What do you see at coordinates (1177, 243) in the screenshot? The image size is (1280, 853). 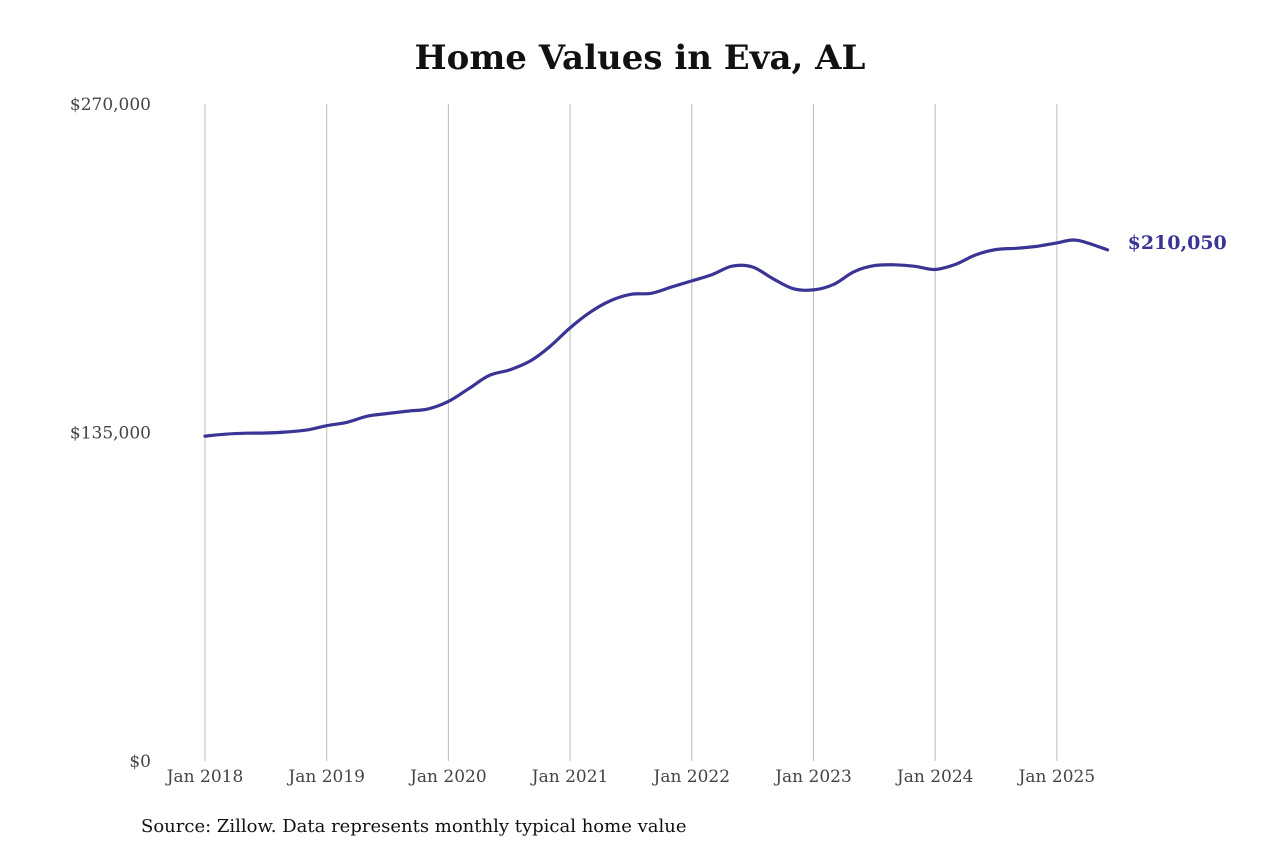 I see `end-value-label: $210,050` at bounding box center [1177, 243].